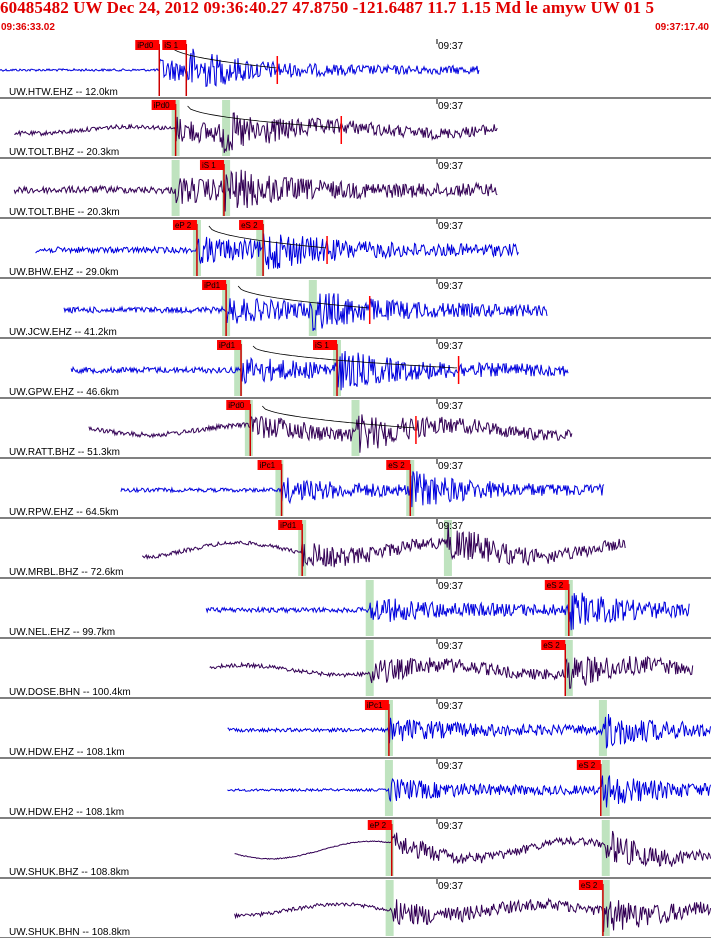  I want to click on trace-row: eS 2 09:37 UW.HDW.EH2 -- 108.1km, so click(355, 789).